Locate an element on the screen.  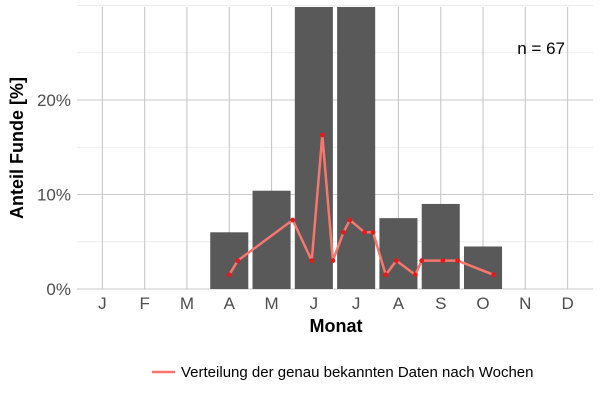
x-tick-label: O is located at coordinates (482, 303).